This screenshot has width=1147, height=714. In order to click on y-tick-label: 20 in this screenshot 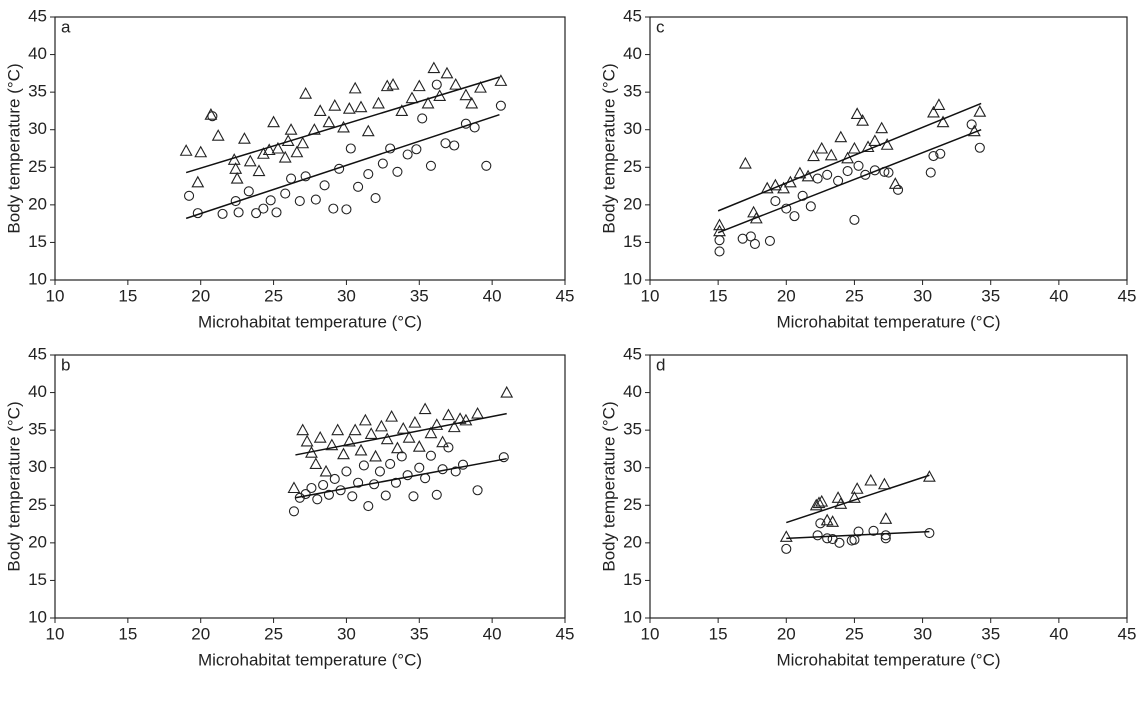, I will do `click(37, 203)`.